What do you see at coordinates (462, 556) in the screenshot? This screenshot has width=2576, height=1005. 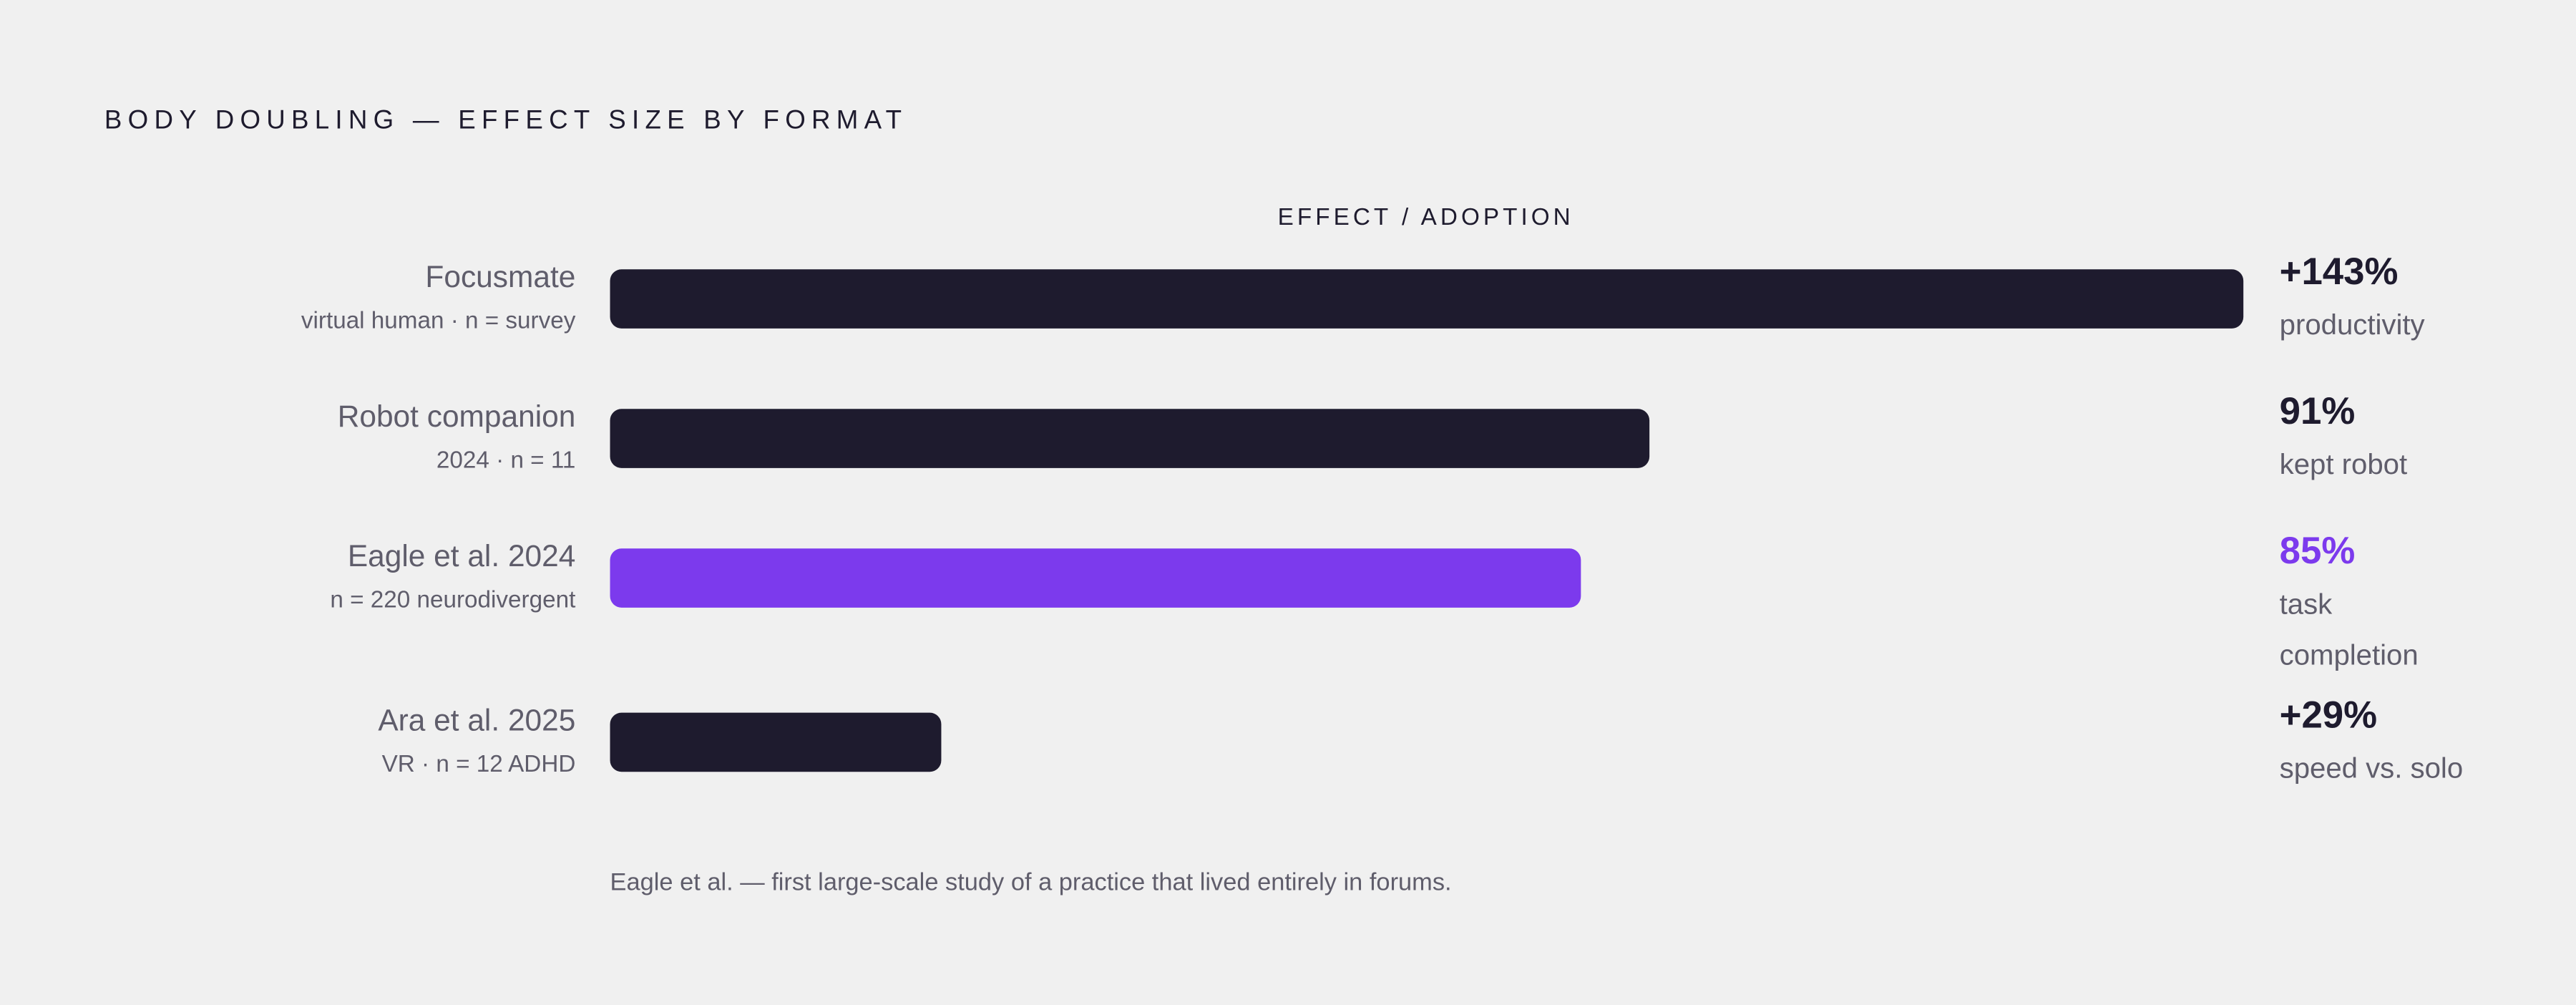 I see `category-label: Eagle et al. 2024` at bounding box center [462, 556].